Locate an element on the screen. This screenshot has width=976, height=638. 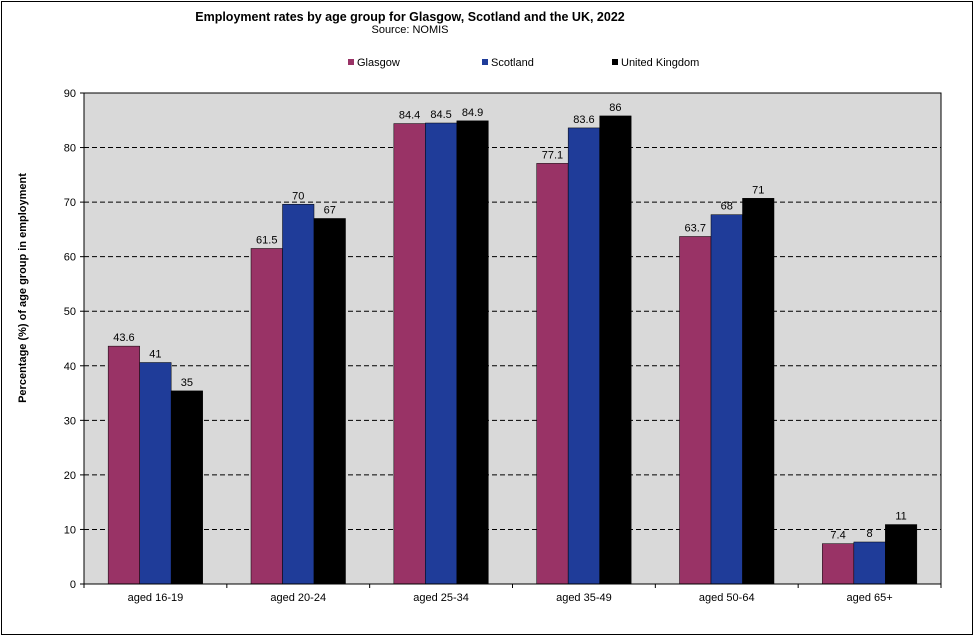
legend-item-scotland: Scotland is located at coordinates (508, 63).